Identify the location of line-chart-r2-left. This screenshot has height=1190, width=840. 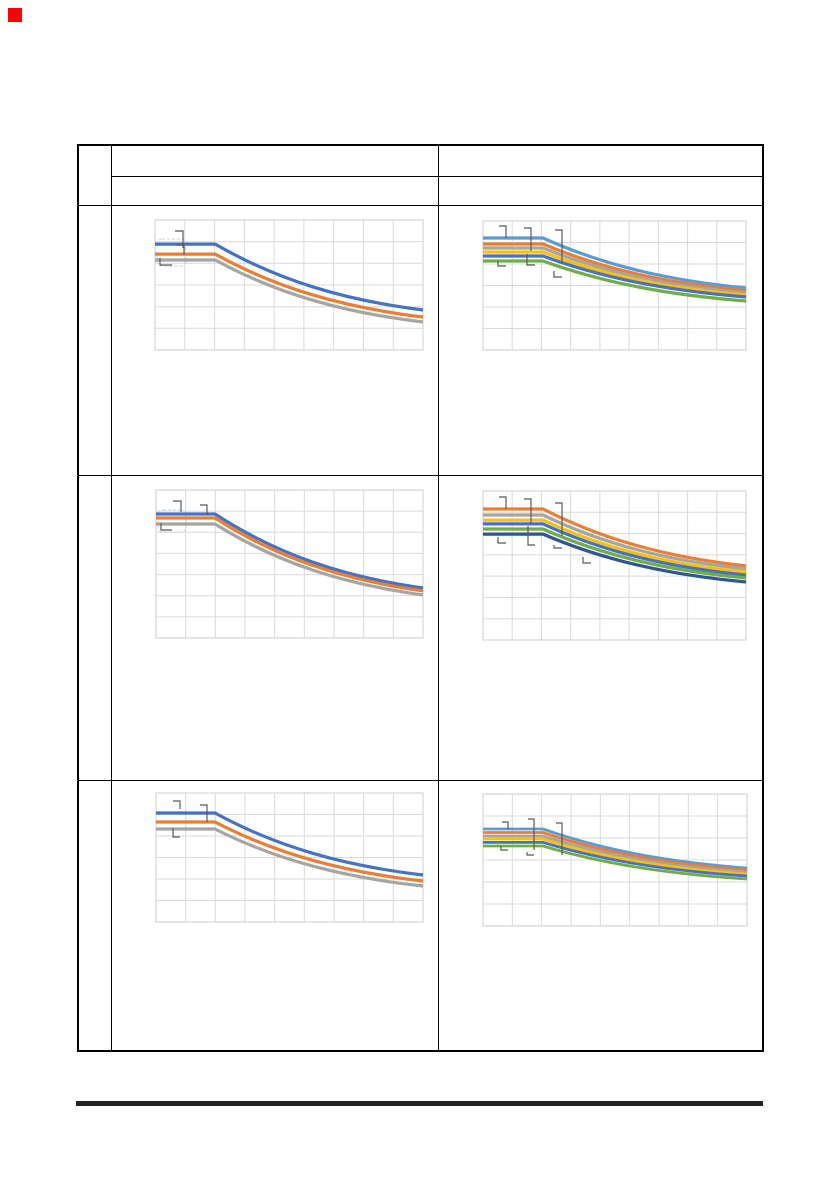
(289, 564).